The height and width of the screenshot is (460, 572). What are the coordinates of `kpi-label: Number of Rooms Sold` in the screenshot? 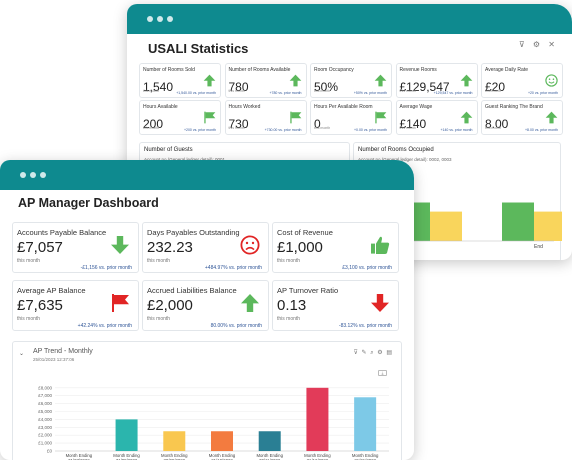 It's located at (169, 70).